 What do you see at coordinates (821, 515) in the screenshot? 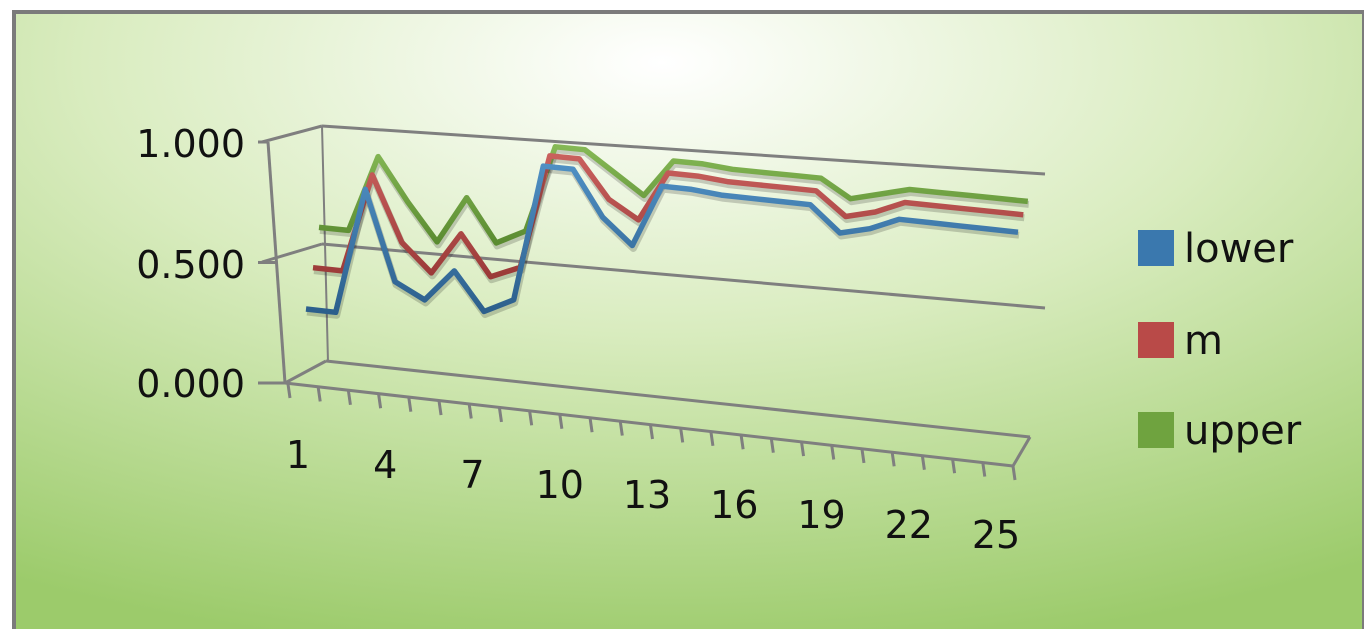
I see `x-tick-label: 19` at bounding box center [821, 515].